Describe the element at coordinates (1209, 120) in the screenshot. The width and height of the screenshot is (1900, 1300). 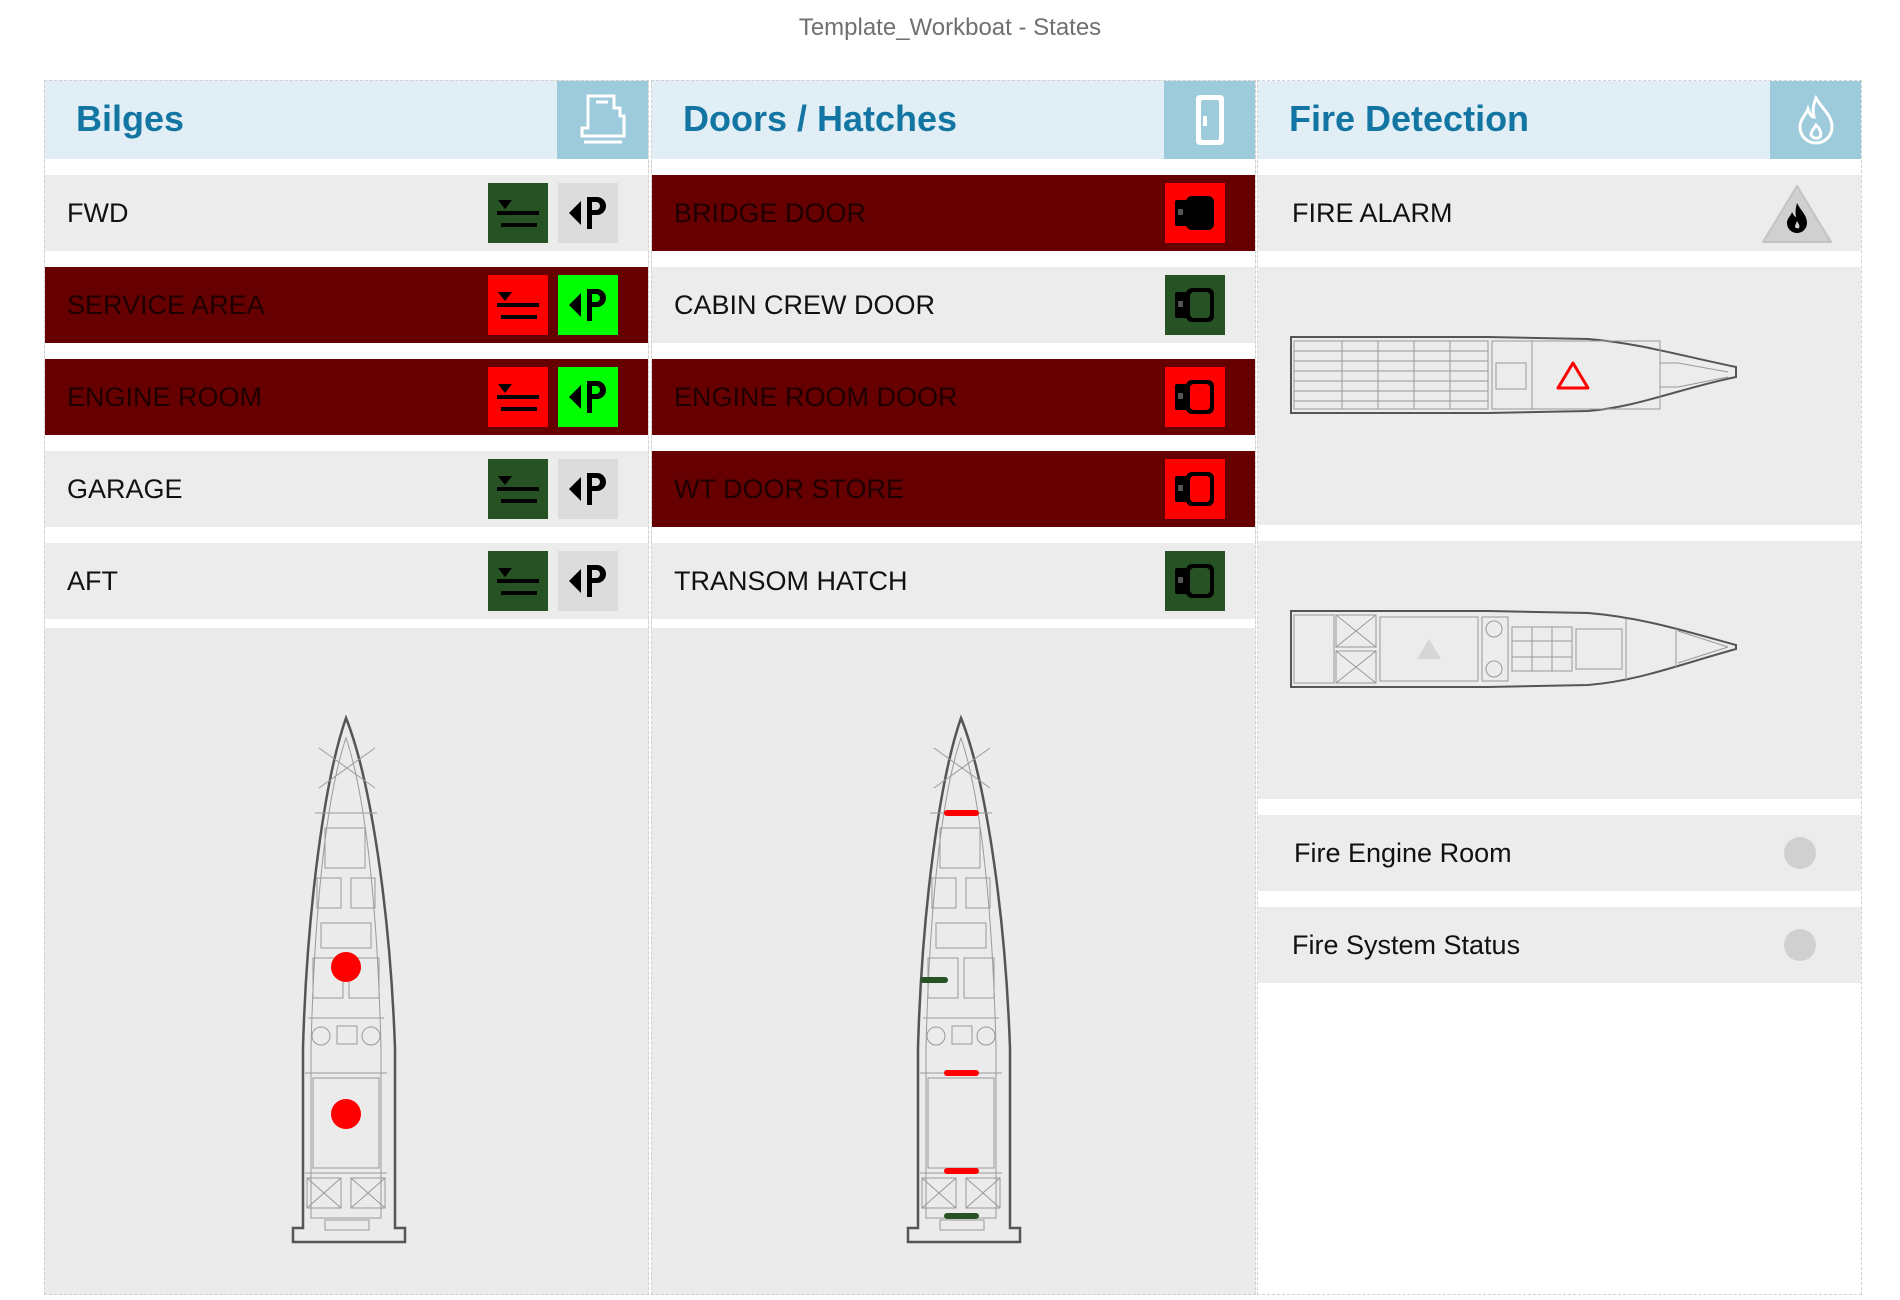
I see `door-icon` at that location.